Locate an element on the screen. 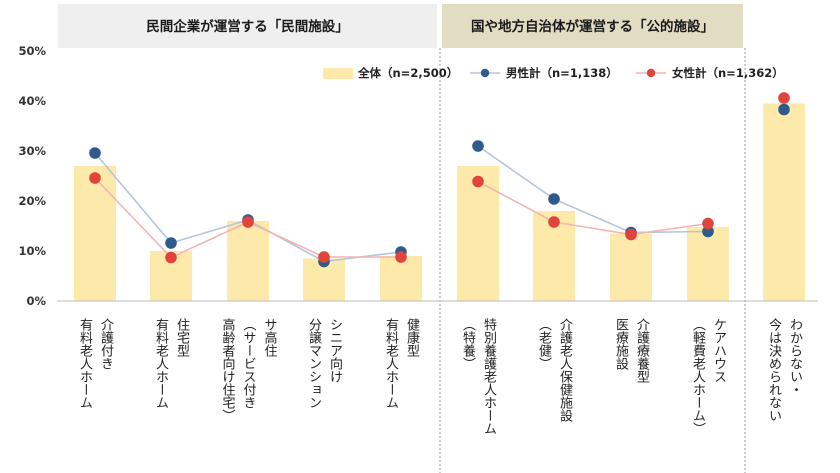  y-tick-label: 50% is located at coordinates (32, 51).